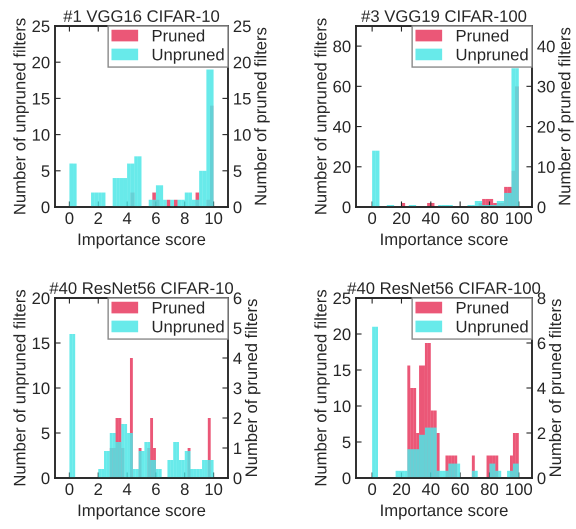 Image resolution: width=576 pixels, height=529 pixels. What do you see at coordinates (341, 86) in the screenshot?
I see `y-tick-label: 60` at bounding box center [341, 86].